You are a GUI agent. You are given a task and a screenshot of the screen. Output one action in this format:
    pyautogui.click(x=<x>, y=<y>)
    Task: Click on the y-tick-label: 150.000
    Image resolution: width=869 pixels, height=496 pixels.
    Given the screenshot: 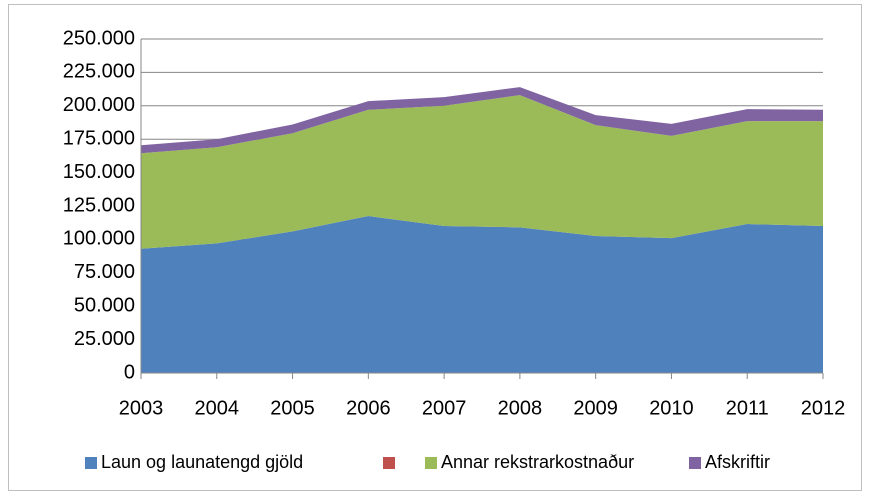 What is the action you would take?
    pyautogui.click(x=99, y=172)
    